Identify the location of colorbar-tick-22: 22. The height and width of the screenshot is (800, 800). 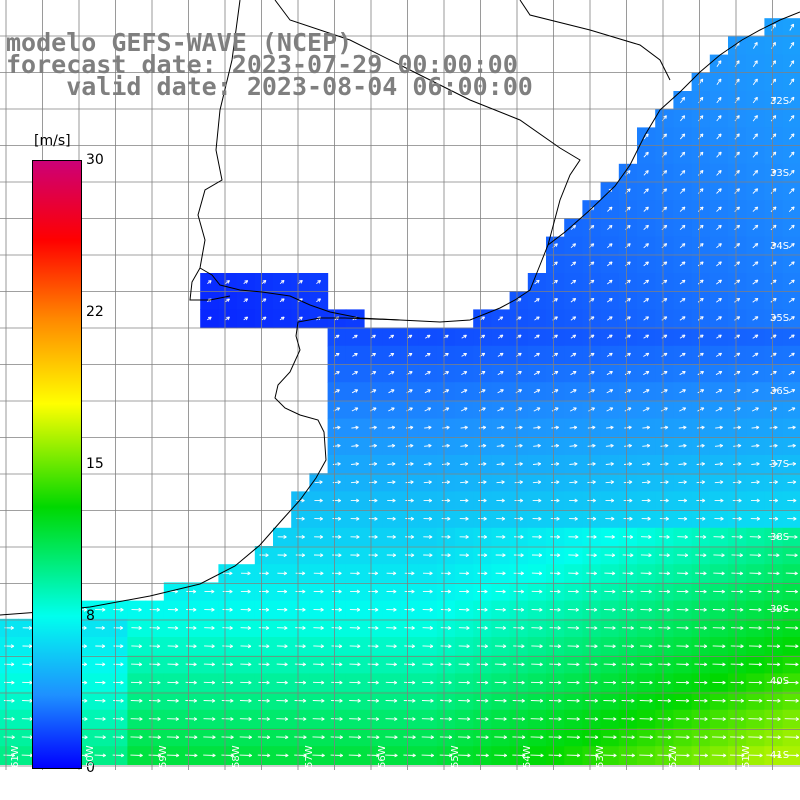
(95, 312).